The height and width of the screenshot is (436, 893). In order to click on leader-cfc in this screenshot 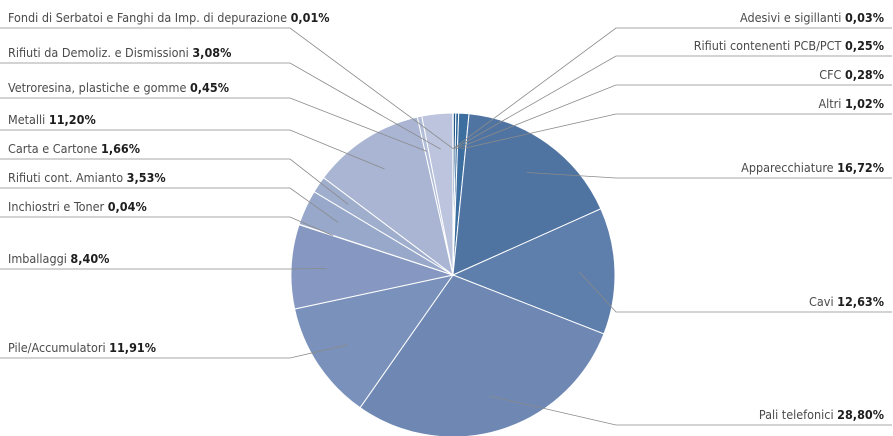, I will do `click(674, 117)`.